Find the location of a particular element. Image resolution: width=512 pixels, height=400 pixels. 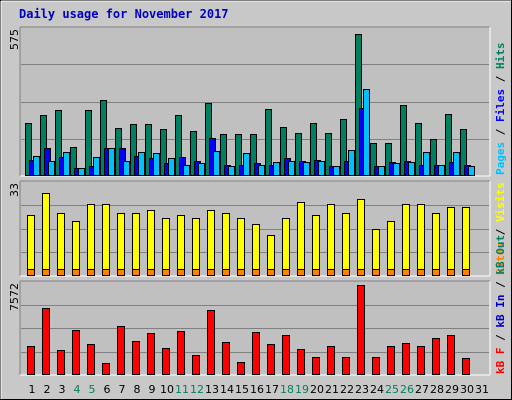

panel-requests-legend-part: Pages is located at coordinates (500, 158).